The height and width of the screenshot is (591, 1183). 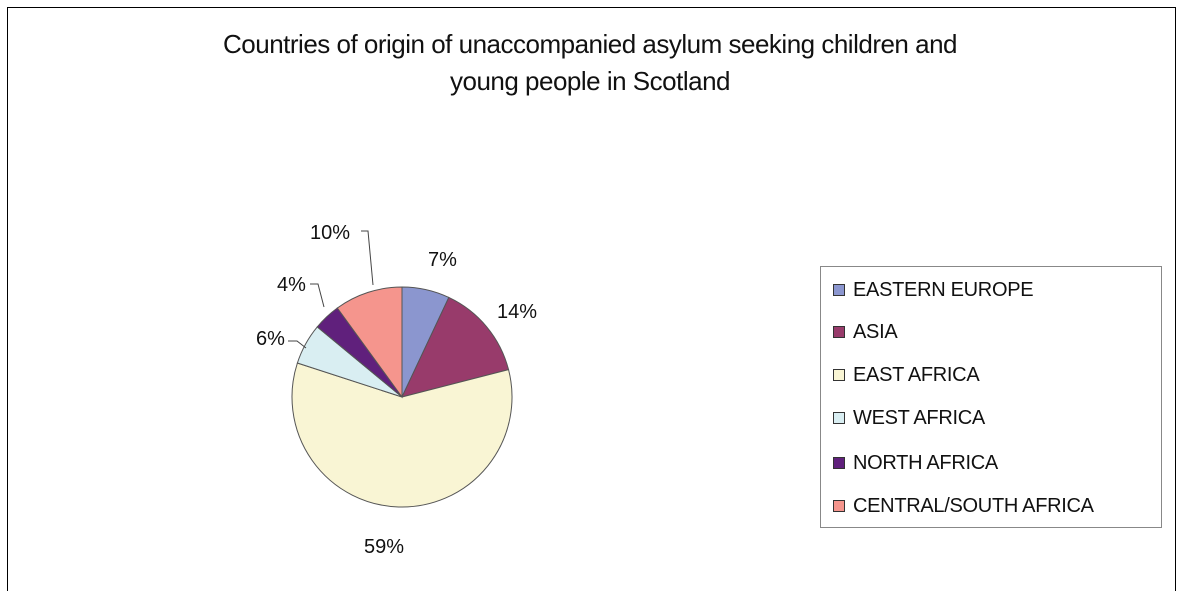 I want to click on legend-item-east-africa: EAST AFRICA, so click(x=906, y=375).